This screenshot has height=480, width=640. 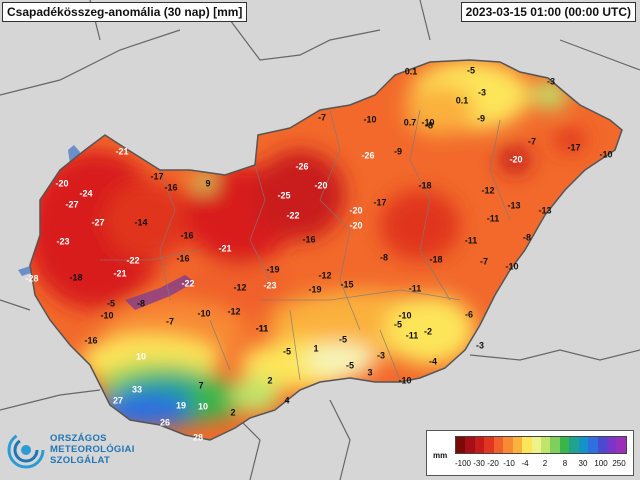 I want to click on color-legend: mm -100 -30 -20 -10 -4 2 8 30 100 250, so click(x=530, y=453).